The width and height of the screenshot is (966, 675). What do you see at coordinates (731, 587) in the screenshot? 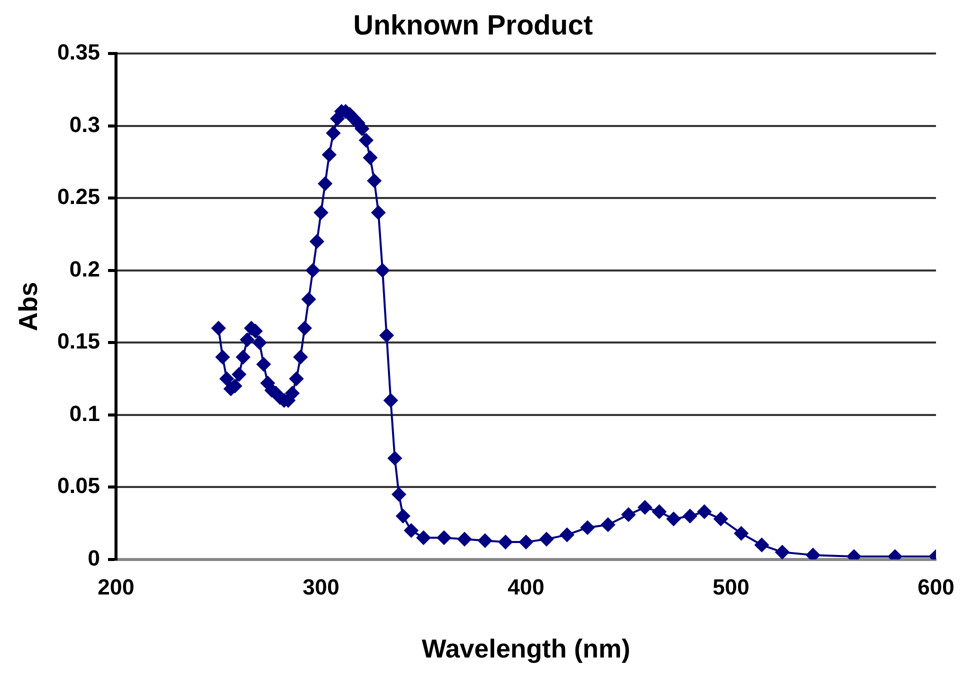
I see `x-tick-label: 500` at bounding box center [731, 587].